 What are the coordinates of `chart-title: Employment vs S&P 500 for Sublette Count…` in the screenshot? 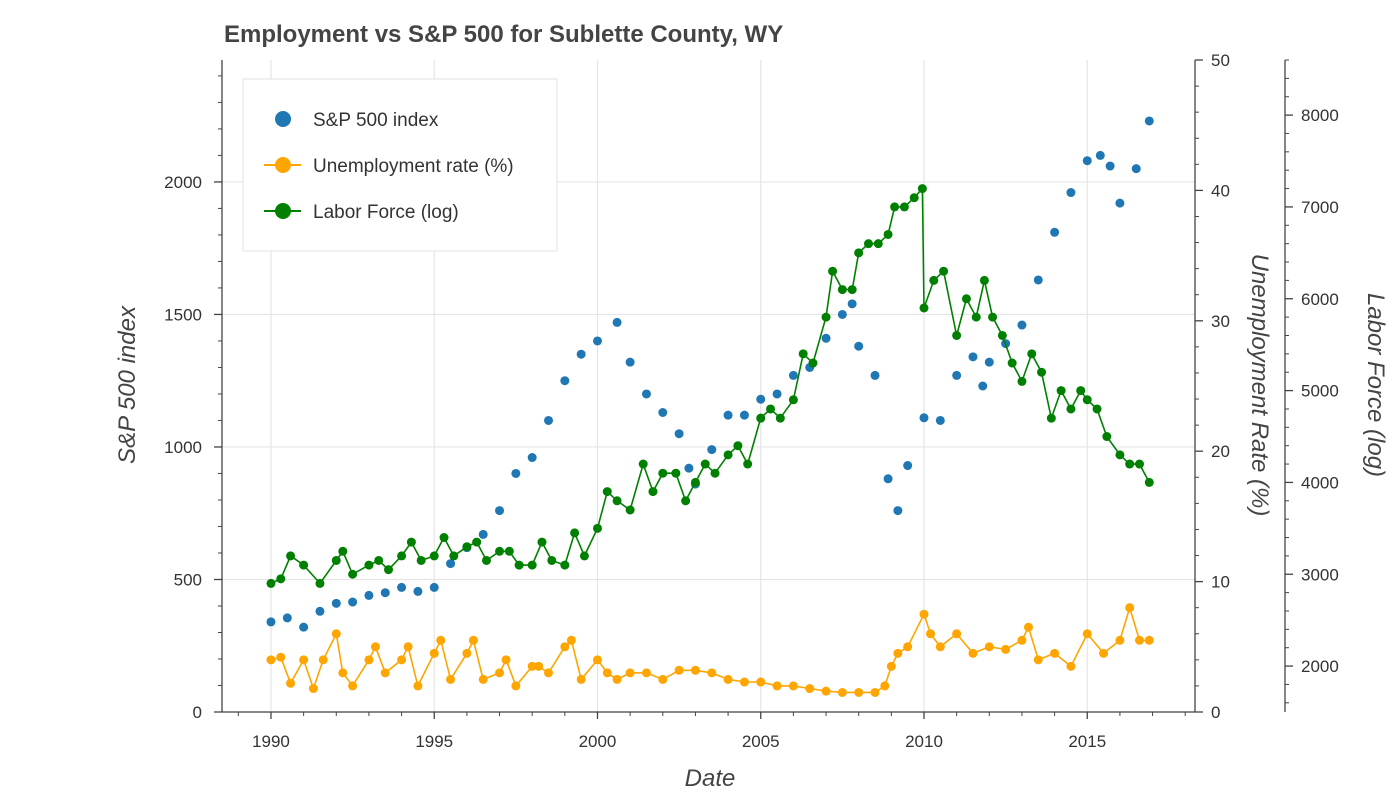 It's located at (503, 34).